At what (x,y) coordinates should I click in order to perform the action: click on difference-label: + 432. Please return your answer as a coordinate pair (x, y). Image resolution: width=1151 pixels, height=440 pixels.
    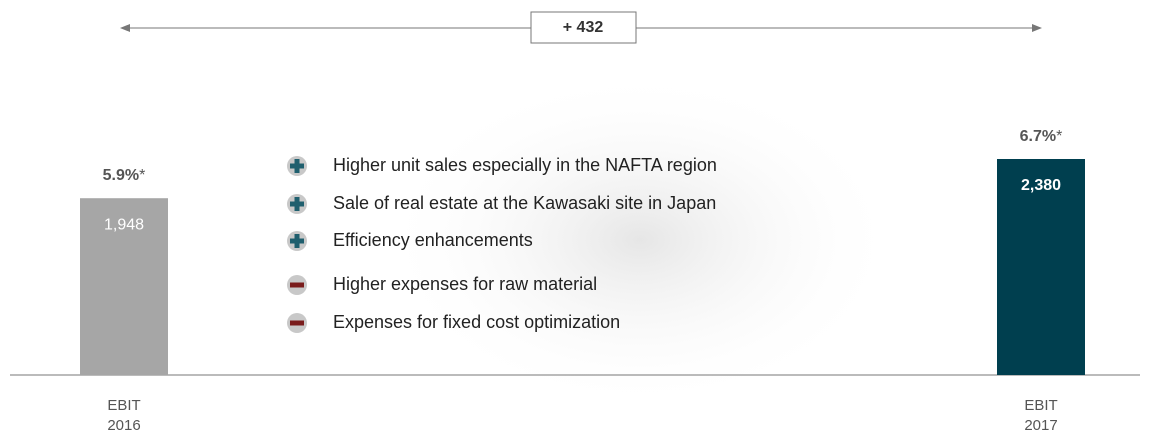
    Looking at the image, I should click on (583, 27).